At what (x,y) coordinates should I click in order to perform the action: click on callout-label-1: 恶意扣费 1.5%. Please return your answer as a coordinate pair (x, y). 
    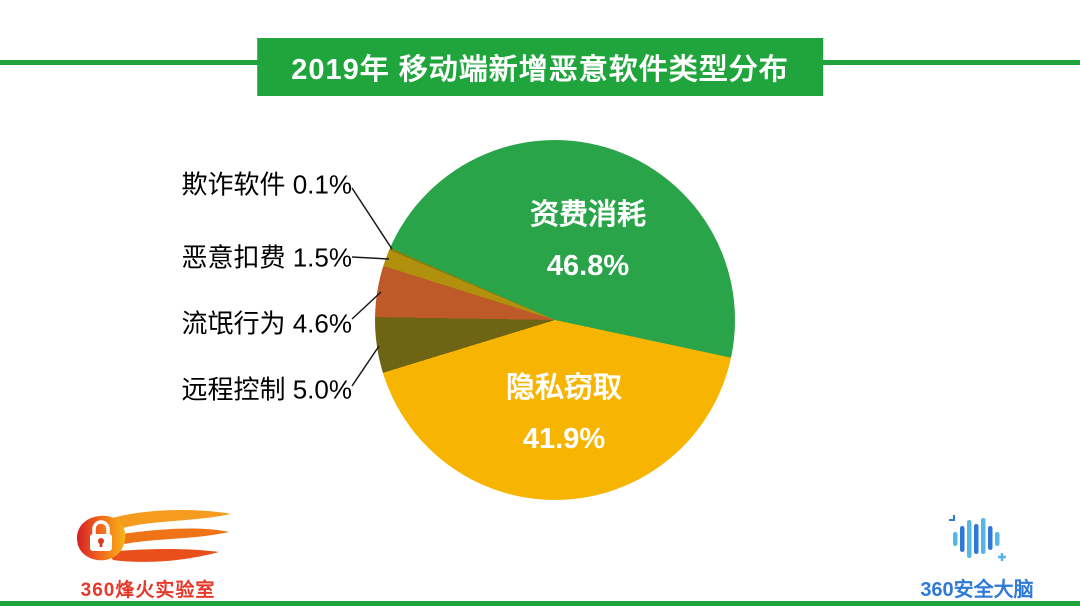
    Looking at the image, I should click on (267, 257).